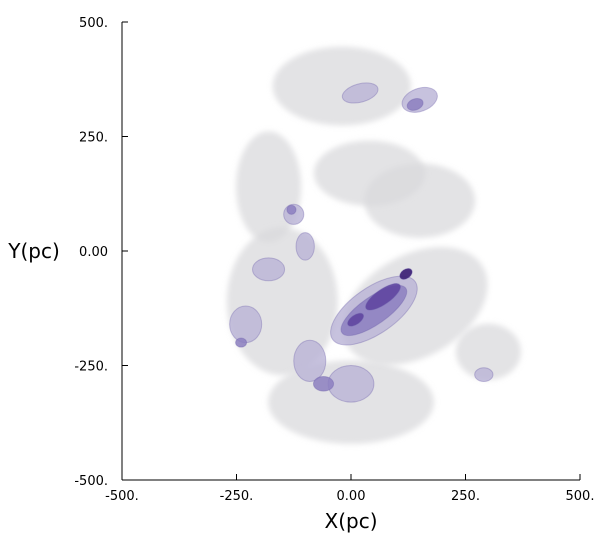 The image size is (600, 535). What do you see at coordinates (91, 367) in the screenshot?
I see `y-tick-label: -250.` at bounding box center [91, 367].